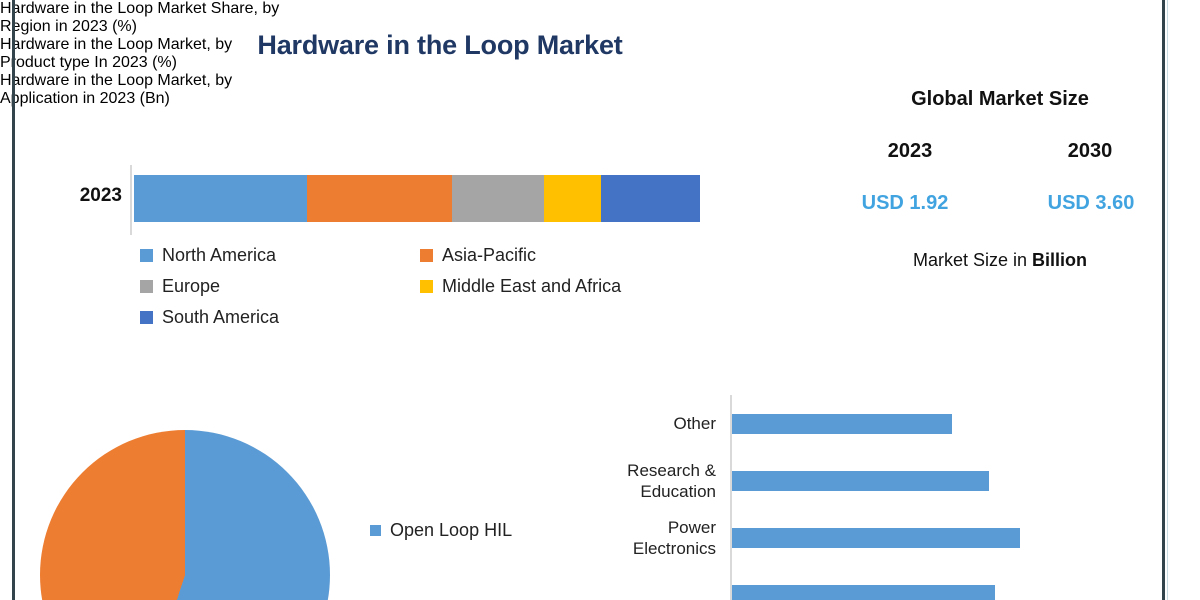  Describe the element at coordinates (1091, 203) in the screenshot. I see `market-size-value-end: USD 3.60` at that location.